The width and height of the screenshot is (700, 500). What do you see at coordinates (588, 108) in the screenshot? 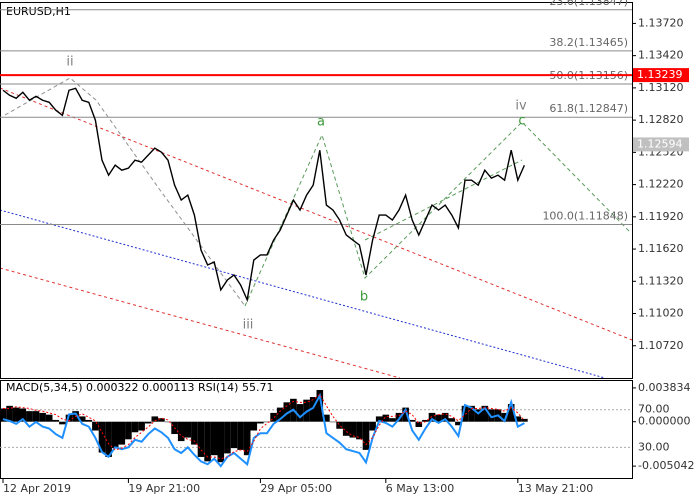
I see `fib-label: 61.8(1.12847)` at bounding box center [588, 108].